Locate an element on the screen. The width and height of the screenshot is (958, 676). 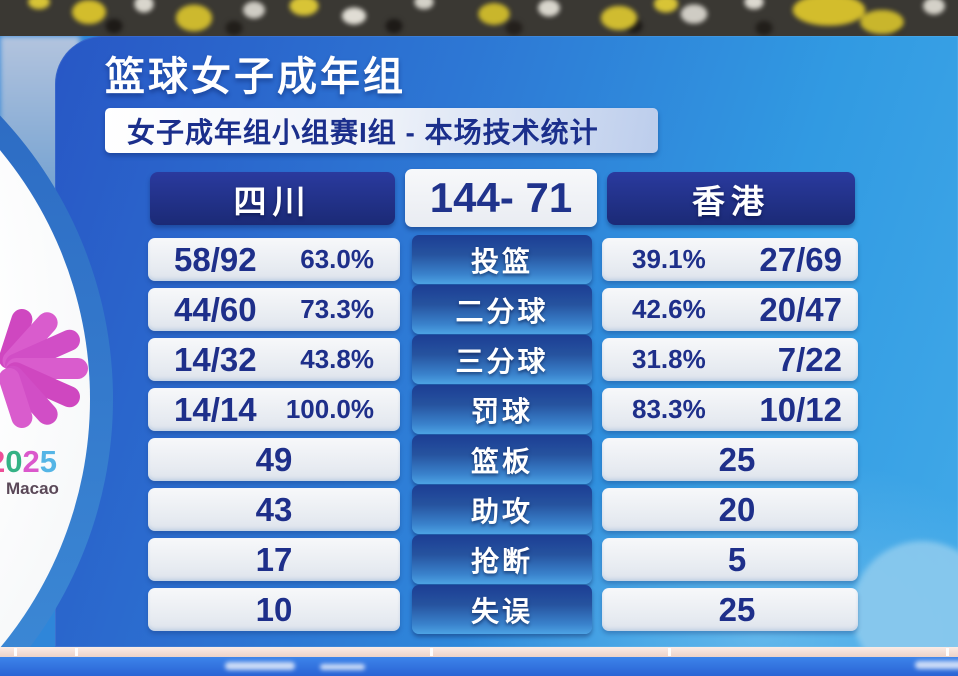
away-stat-pct: 39.1% is located at coordinates (669, 259).